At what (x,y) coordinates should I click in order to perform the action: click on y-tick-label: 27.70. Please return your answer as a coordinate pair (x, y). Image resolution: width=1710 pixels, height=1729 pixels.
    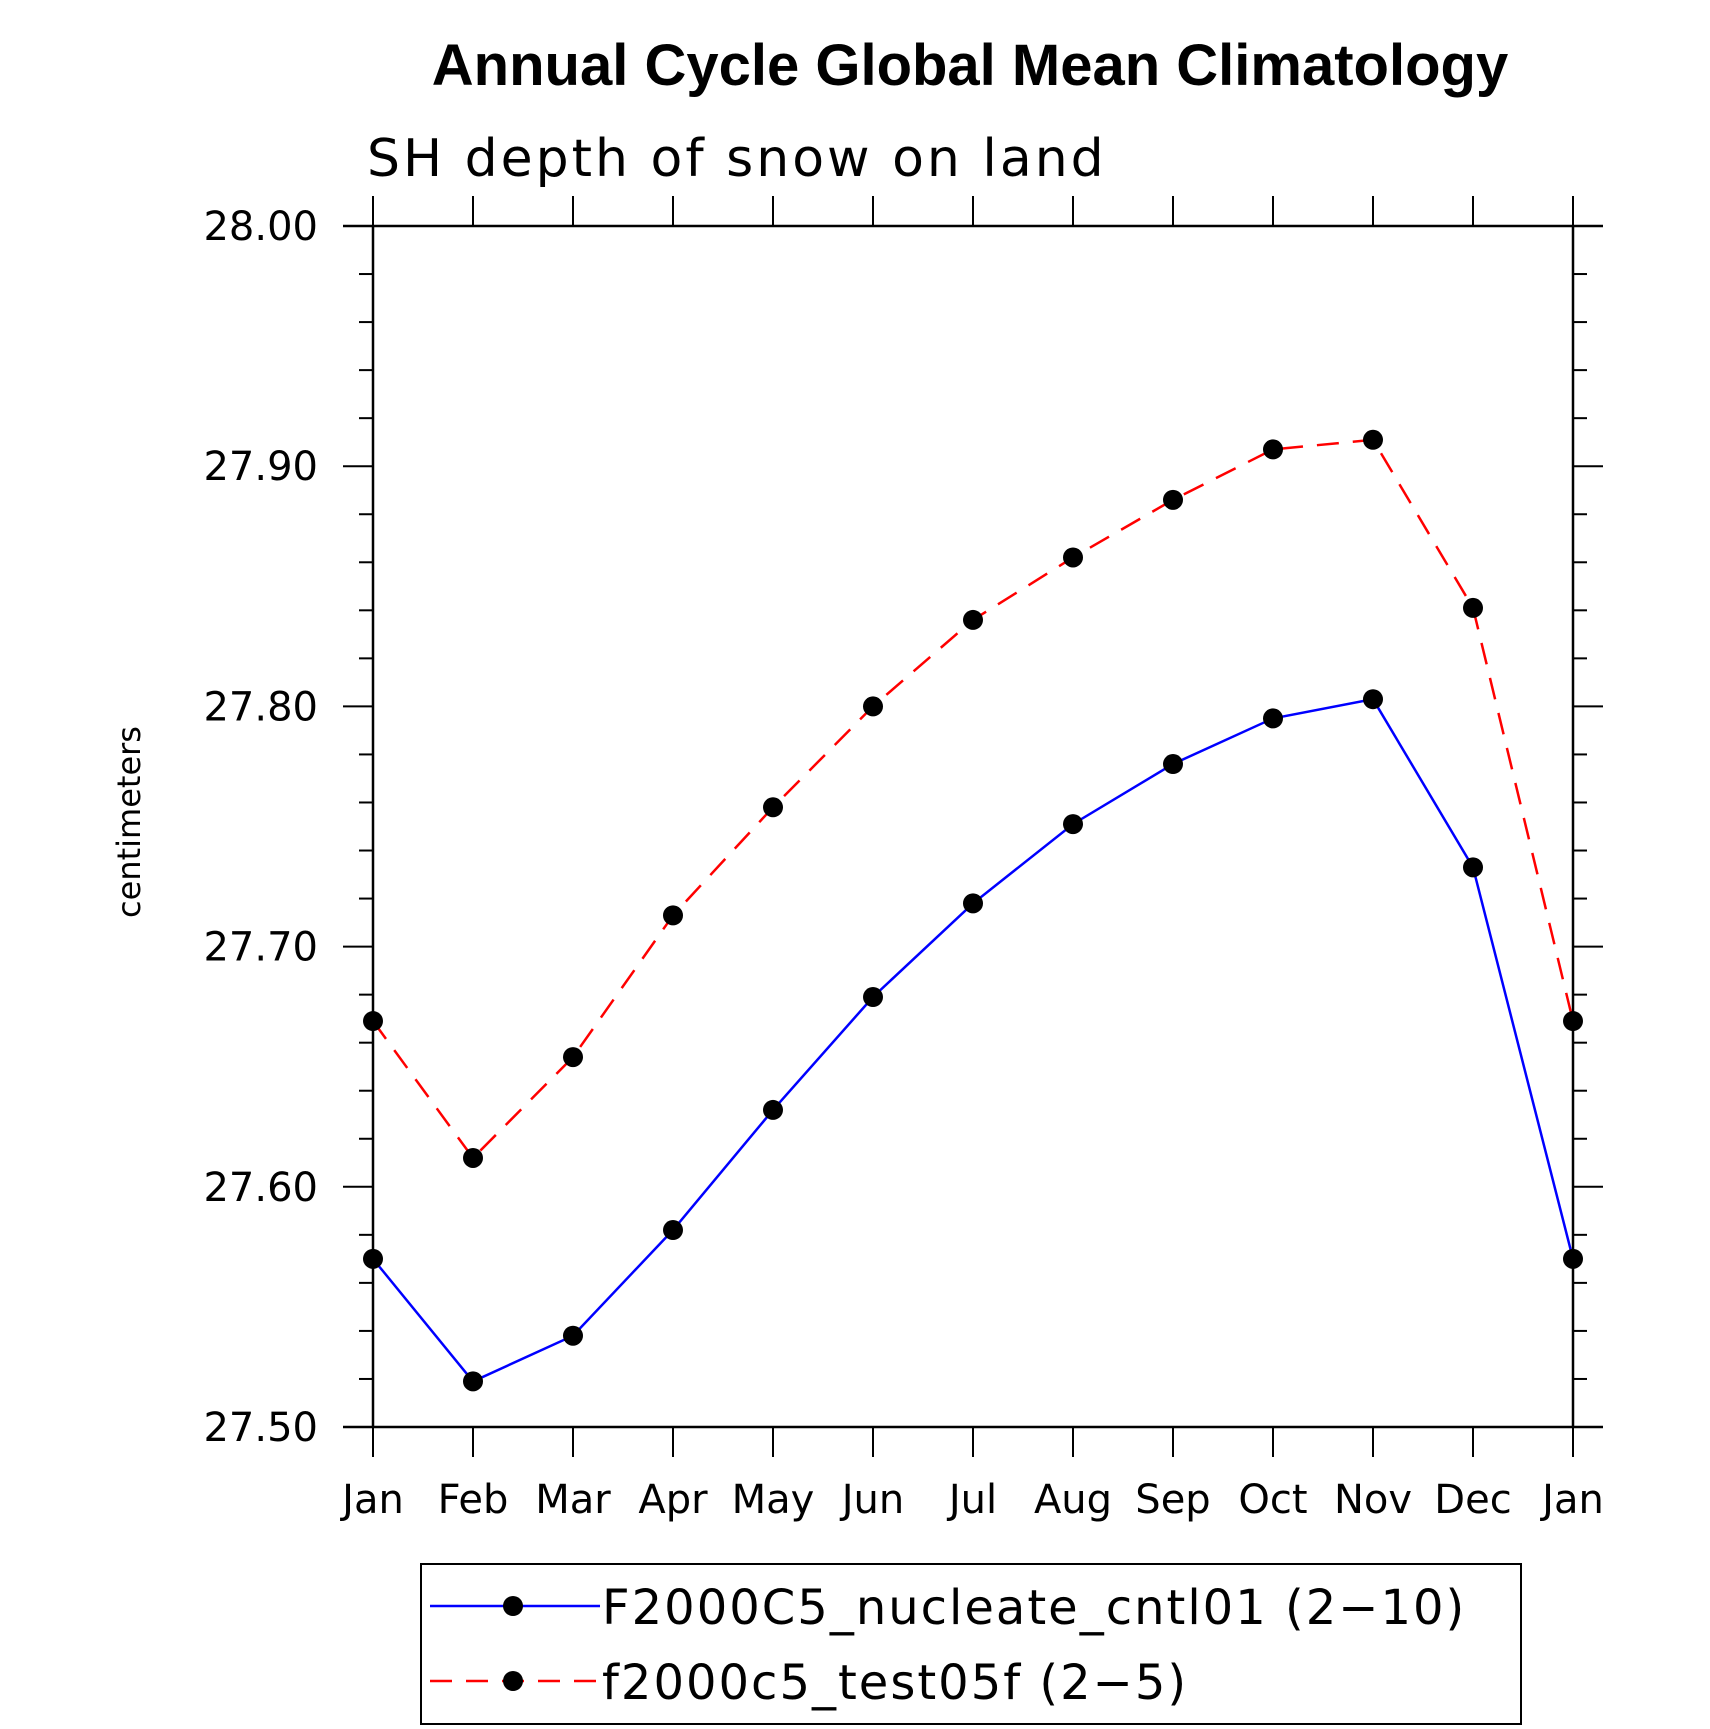
    Looking at the image, I should click on (260, 948).